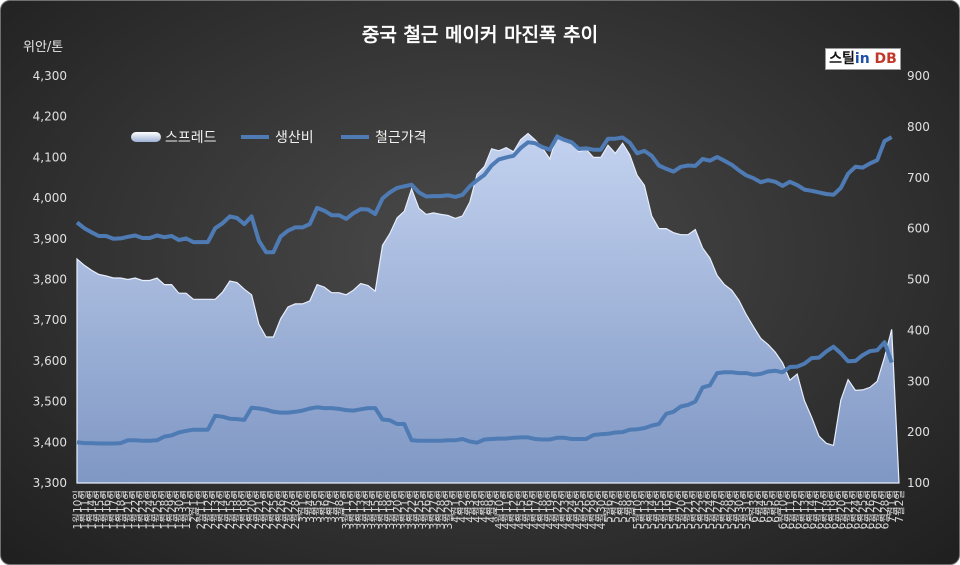 This screenshot has height=565, width=960. I want to click on x-tick-label: 1월15일, so click(99, 509).